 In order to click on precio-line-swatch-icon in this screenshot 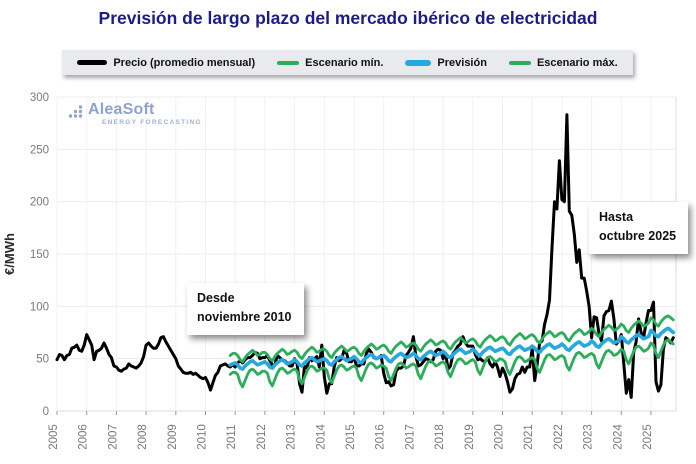, I will do `click(92, 62)`.